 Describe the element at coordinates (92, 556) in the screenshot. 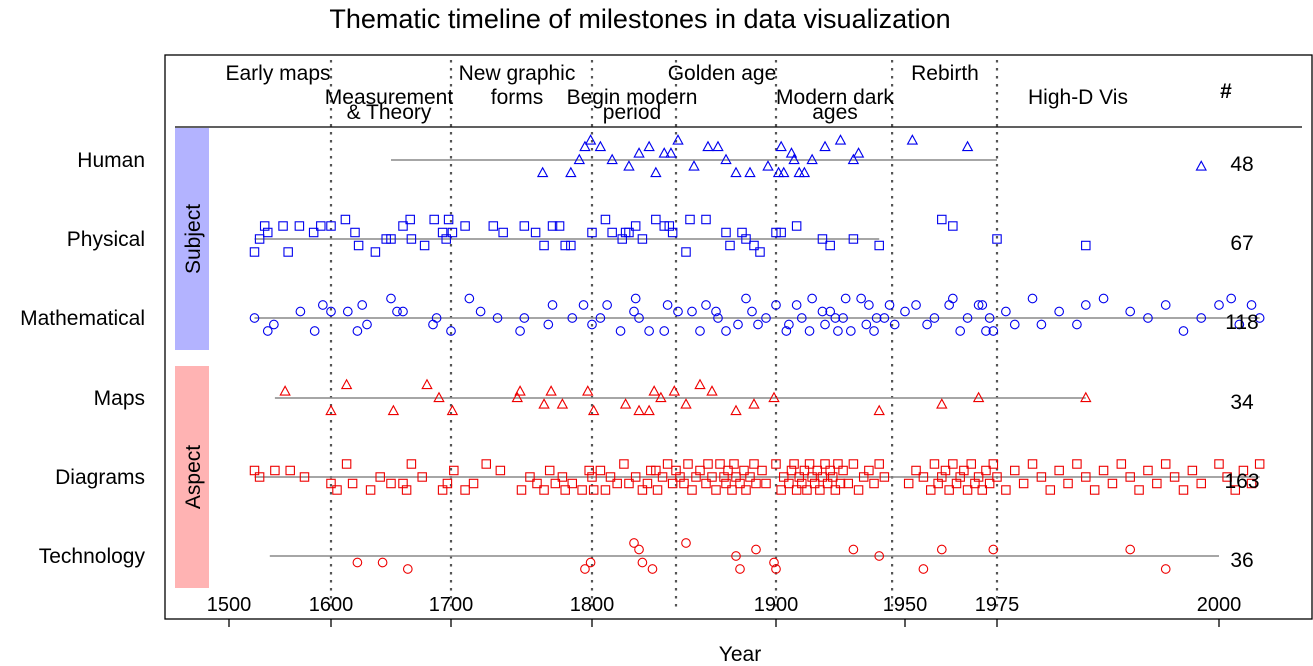

I see `category-label-technology: Technology` at that location.